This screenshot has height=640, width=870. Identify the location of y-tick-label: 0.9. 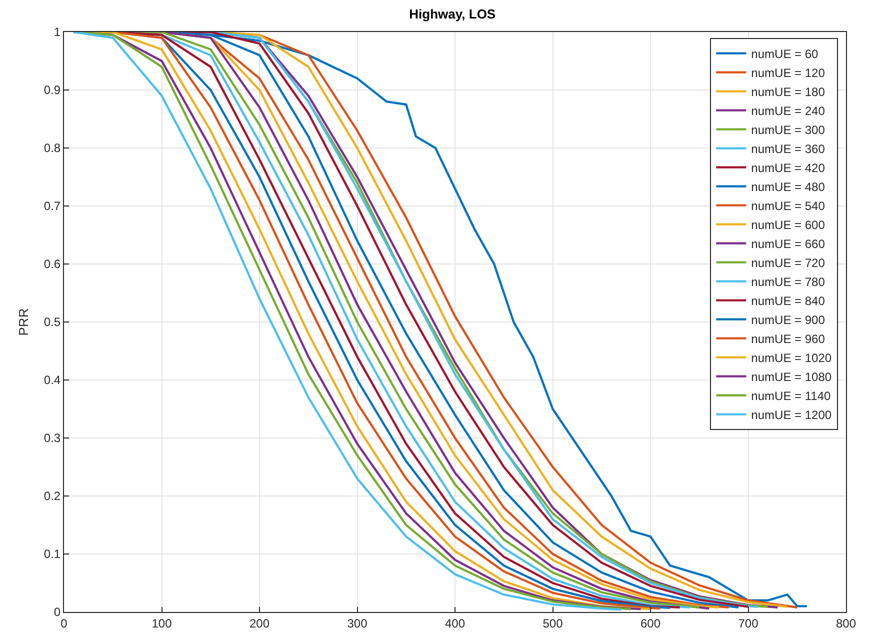
(52, 90).